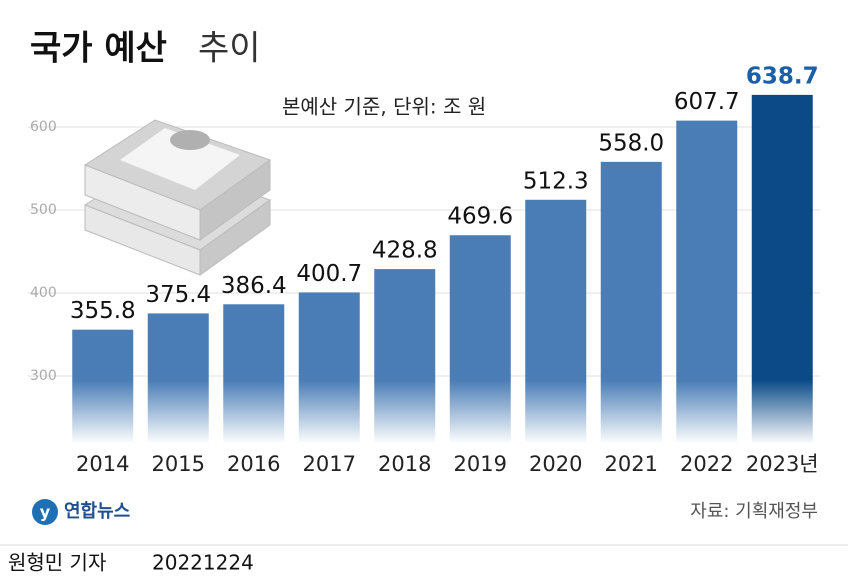 The width and height of the screenshot is (848, 585). Describe the element at coordinates (253, 464) in the screenshot. I see `x-tick-label: 2016` at that location.